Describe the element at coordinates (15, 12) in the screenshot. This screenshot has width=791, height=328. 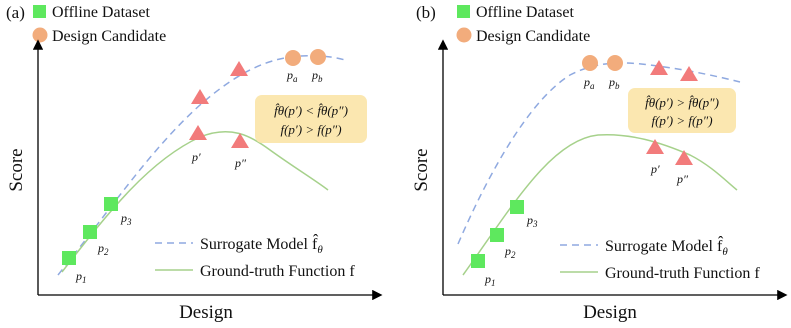
I see `panel-label: (a)` at that location.